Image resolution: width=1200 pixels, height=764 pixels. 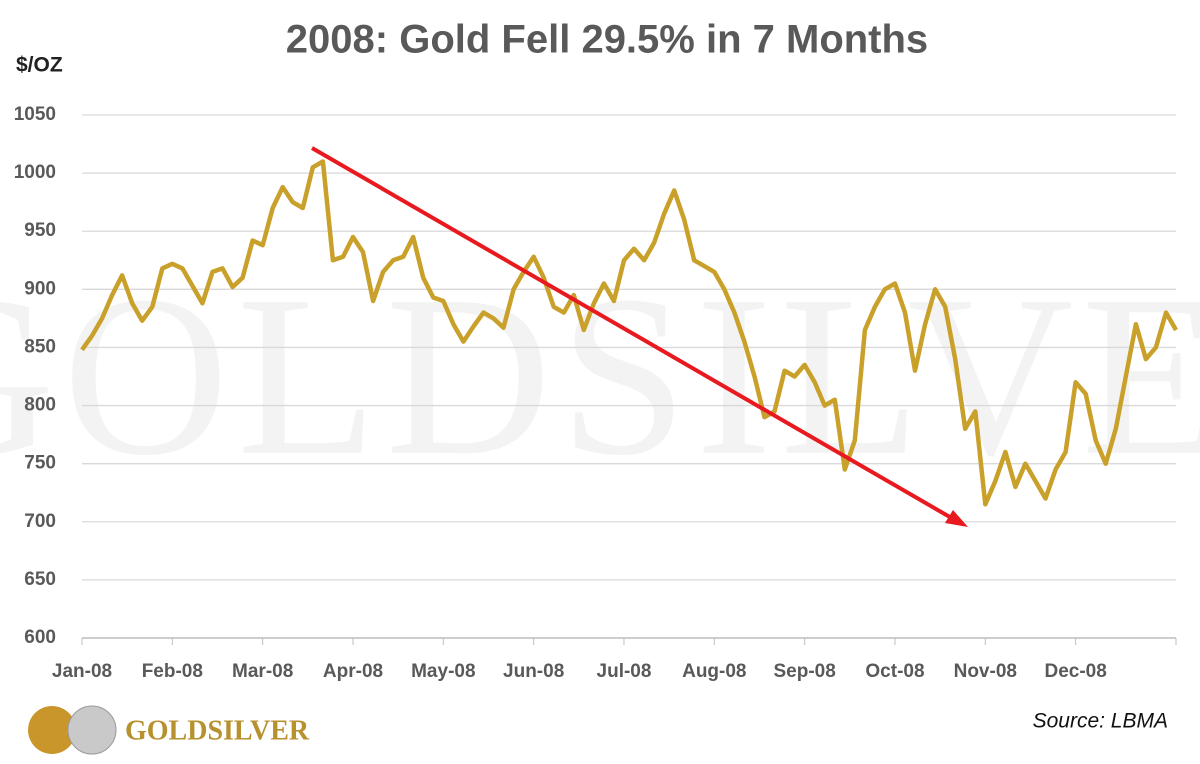 What do you see at coordinates (40, 288) in the screenshot?
I see `y-tick-label: 900` at bounding box center [40, 288].